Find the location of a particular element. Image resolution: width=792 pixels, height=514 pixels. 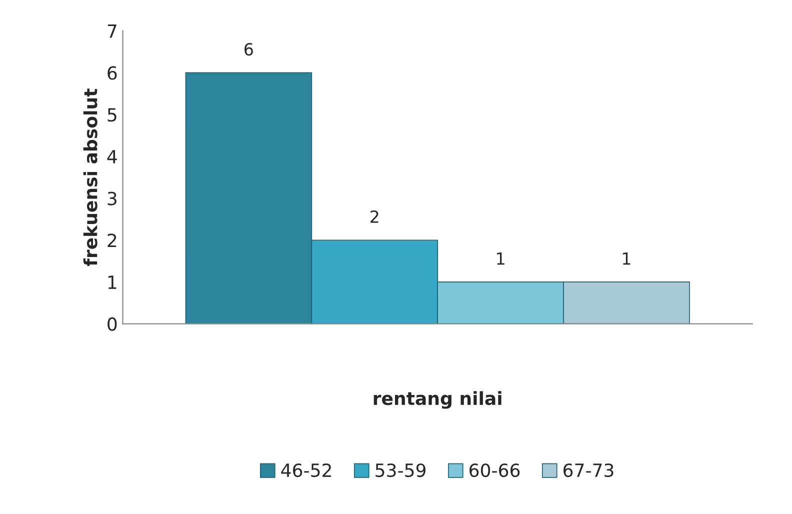

data-label: 2 is located at coordinates (374, 216).